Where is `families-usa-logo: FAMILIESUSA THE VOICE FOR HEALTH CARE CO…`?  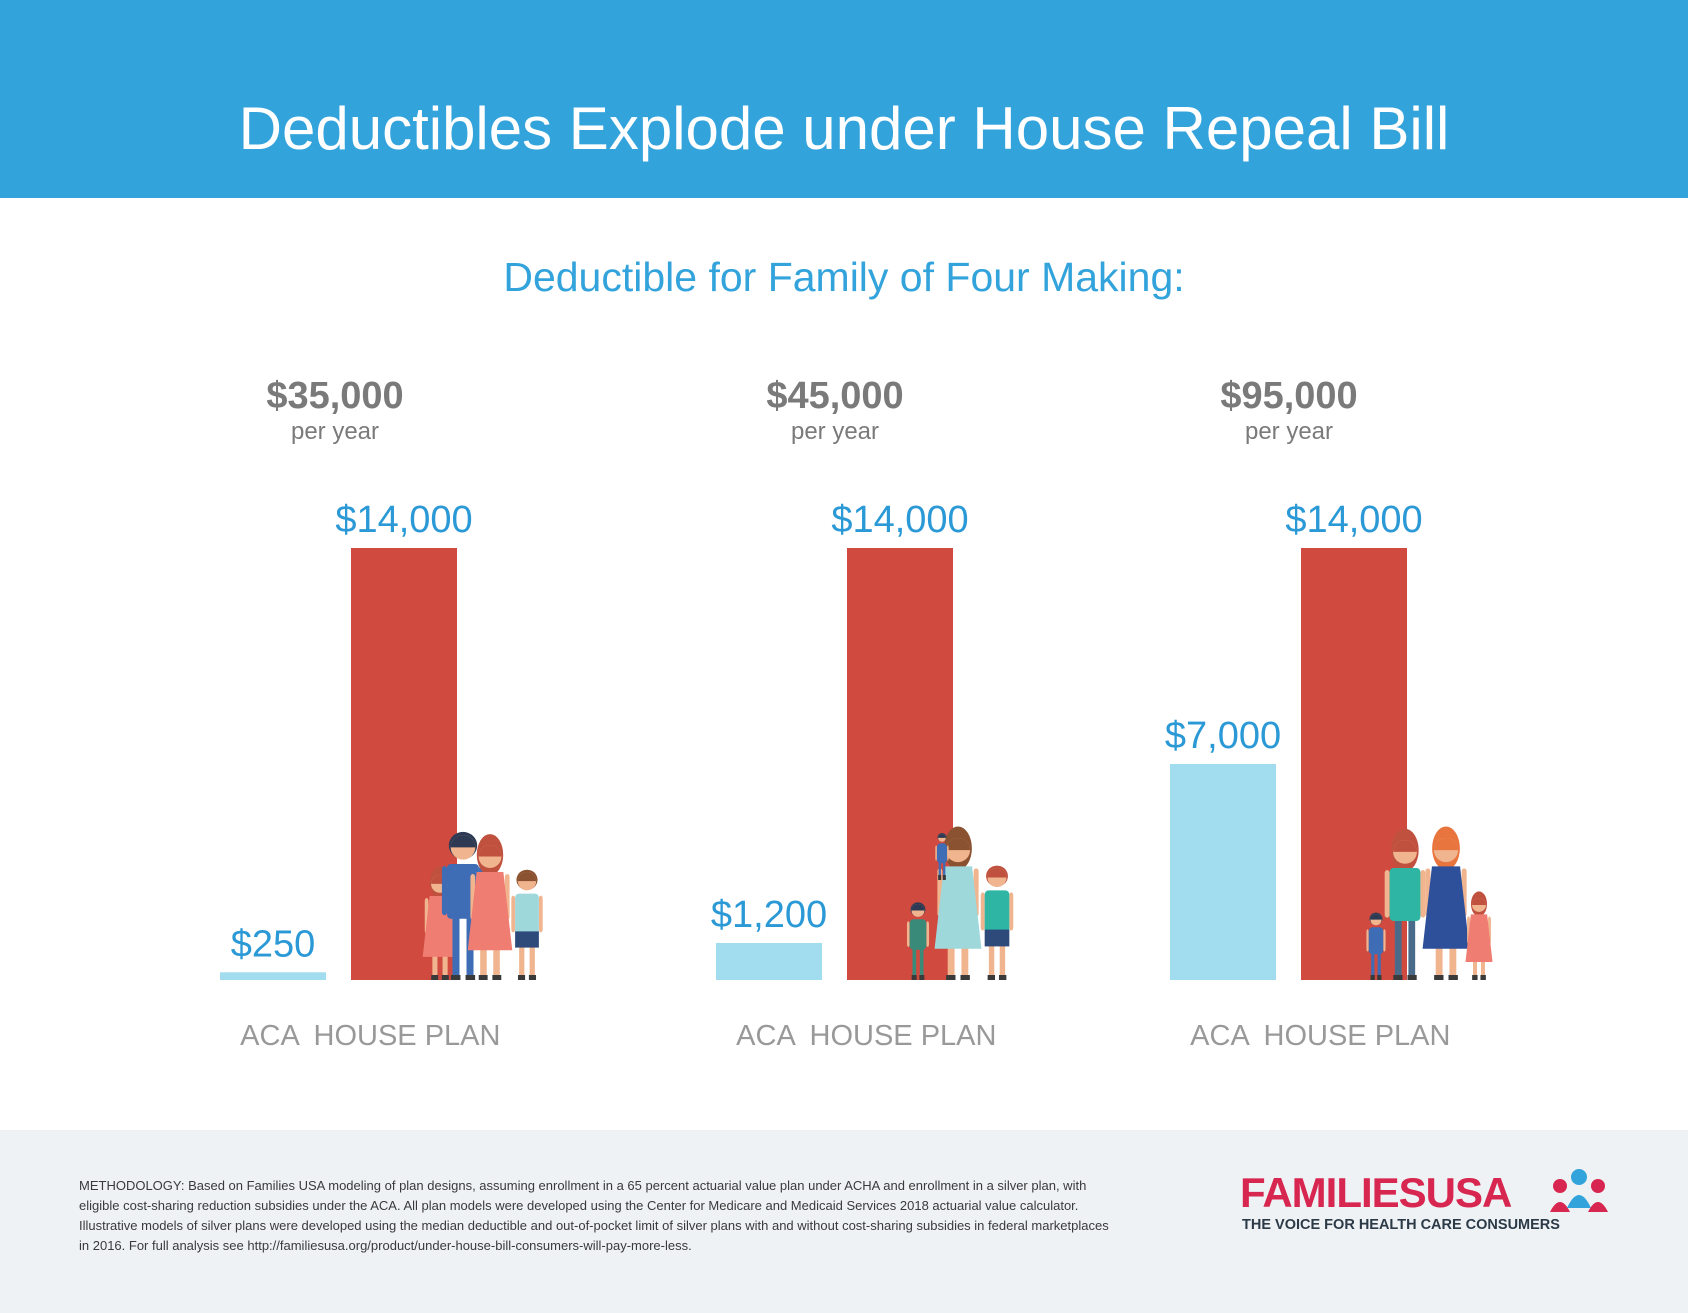 families-usa-logo: FAMILIESUSA THE VOICE FOR HEALTH CARE CO… is located at coordinates (1425, 1201).